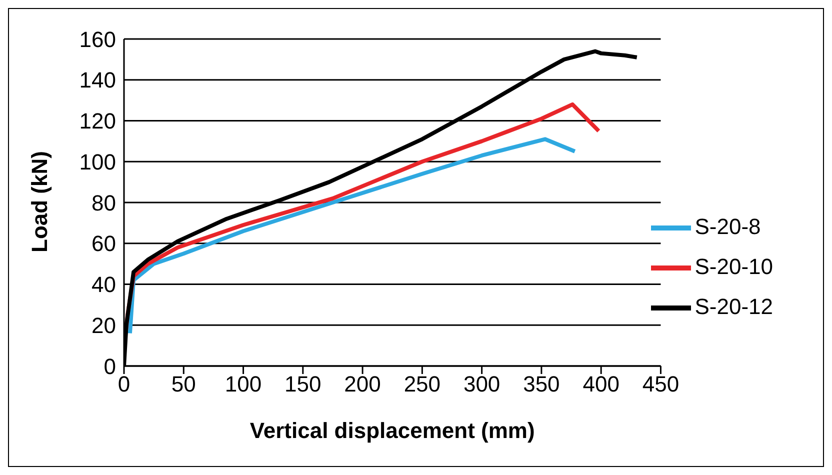 The image size is (832, 475). I want to click on y-tick-label: 140, so click(97, 80).